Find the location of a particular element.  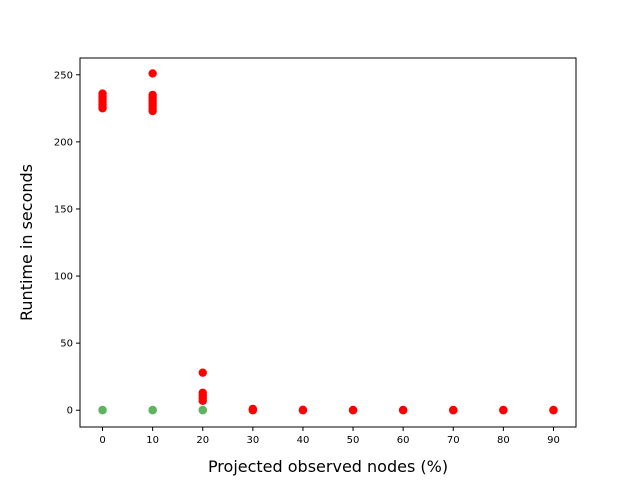

y-tick-label: 200 is located at coordinates (63, 142).